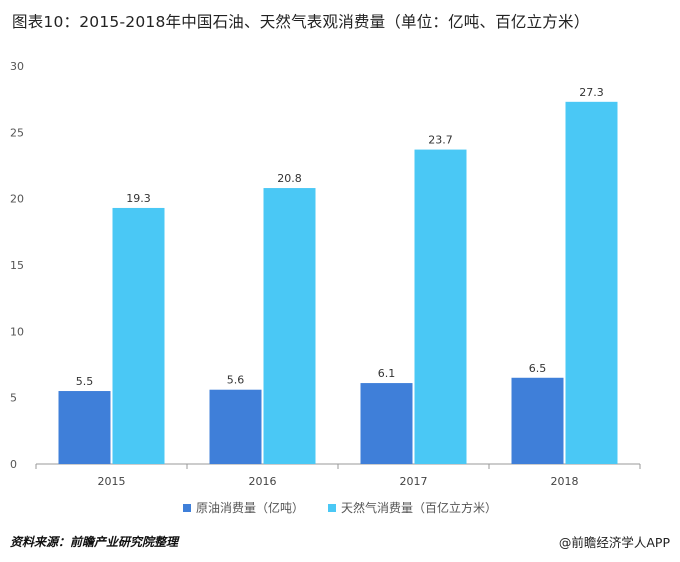  I want to click on legend-swatch-gas, so click(332, 507).